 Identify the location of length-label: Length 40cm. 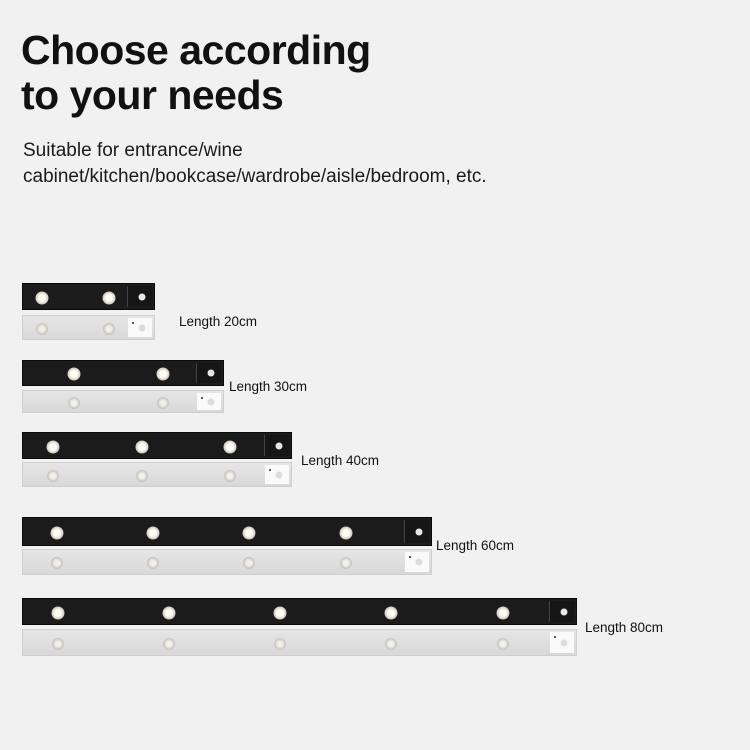
(340, 460).